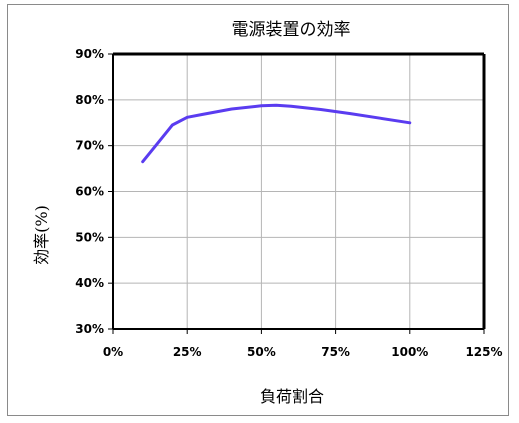 This screenshot has width=519, height=423. Describe the element at coordinates (89, 283) in the screenshot. I see `y-tick-label: 40%` at that location.